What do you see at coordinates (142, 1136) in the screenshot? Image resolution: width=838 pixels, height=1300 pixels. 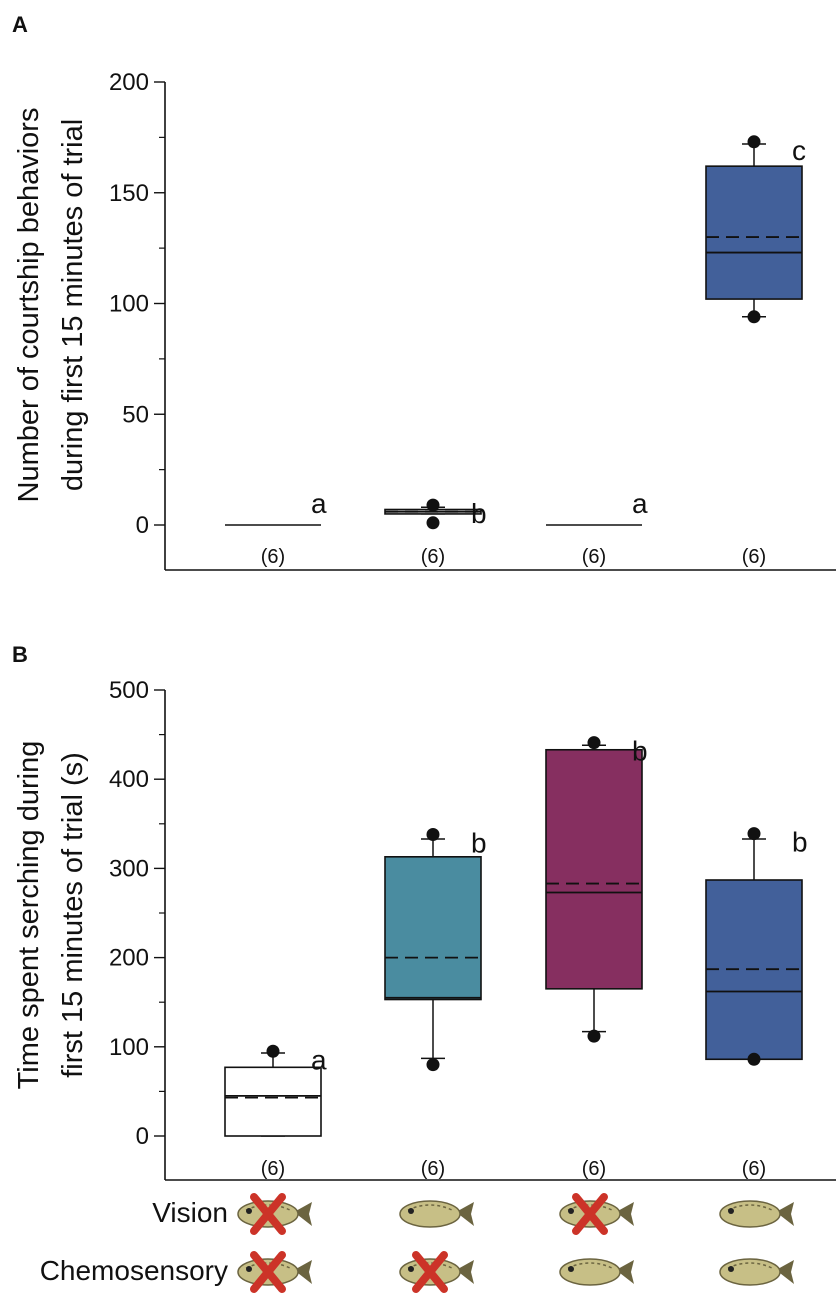 I see `panel-b-ytick-label: 0` at bounding box center [142, 1136].